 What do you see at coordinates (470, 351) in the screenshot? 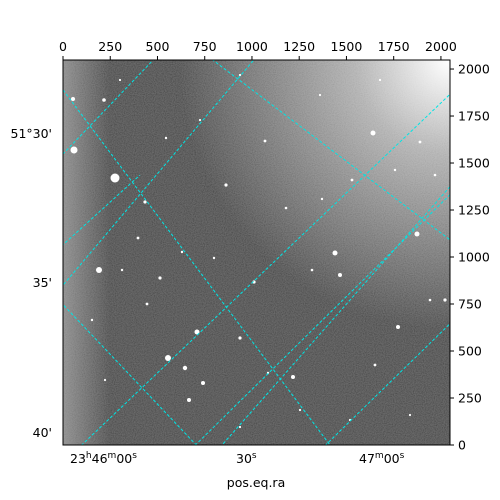
I see `y-tick-label: 500` at bounding box center [470, 351].